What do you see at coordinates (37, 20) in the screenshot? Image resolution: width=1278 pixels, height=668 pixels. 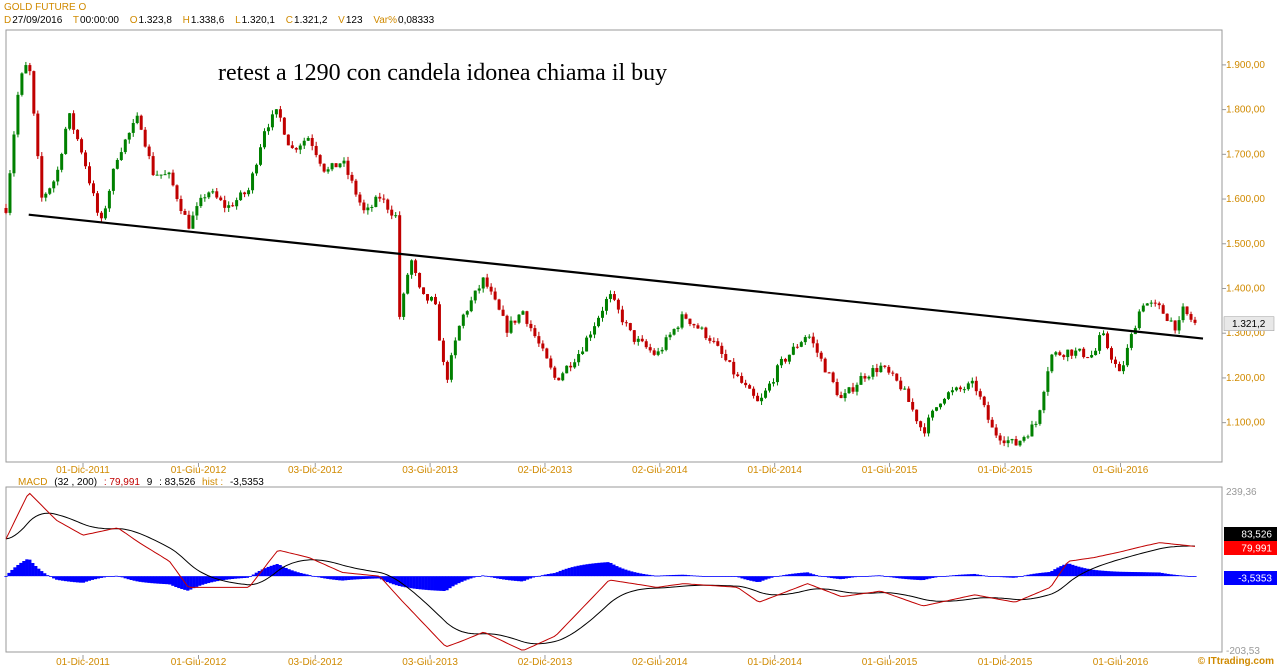 I see `date-value: 27/09/2016` at bounding box center [37, 20].